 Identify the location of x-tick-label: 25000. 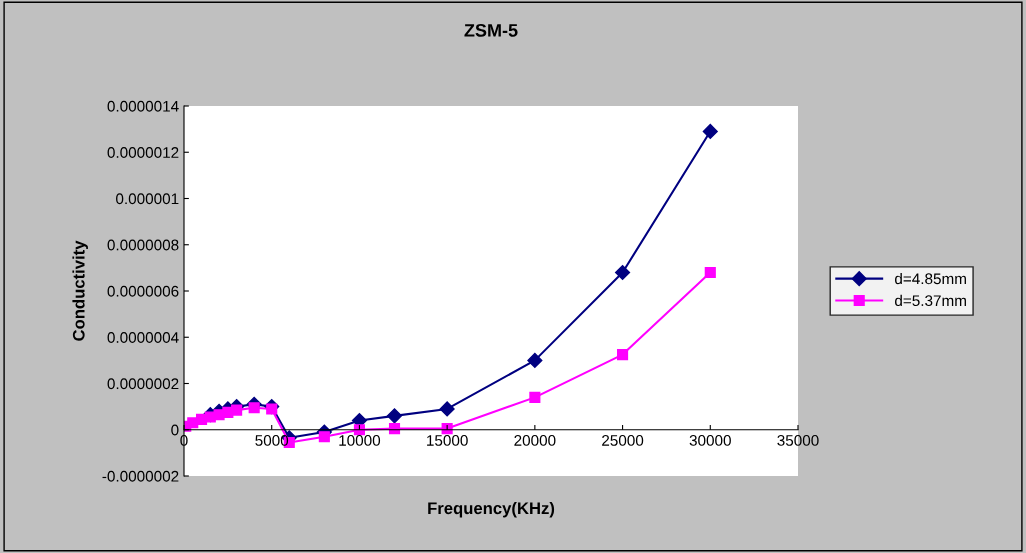
(623, 440).